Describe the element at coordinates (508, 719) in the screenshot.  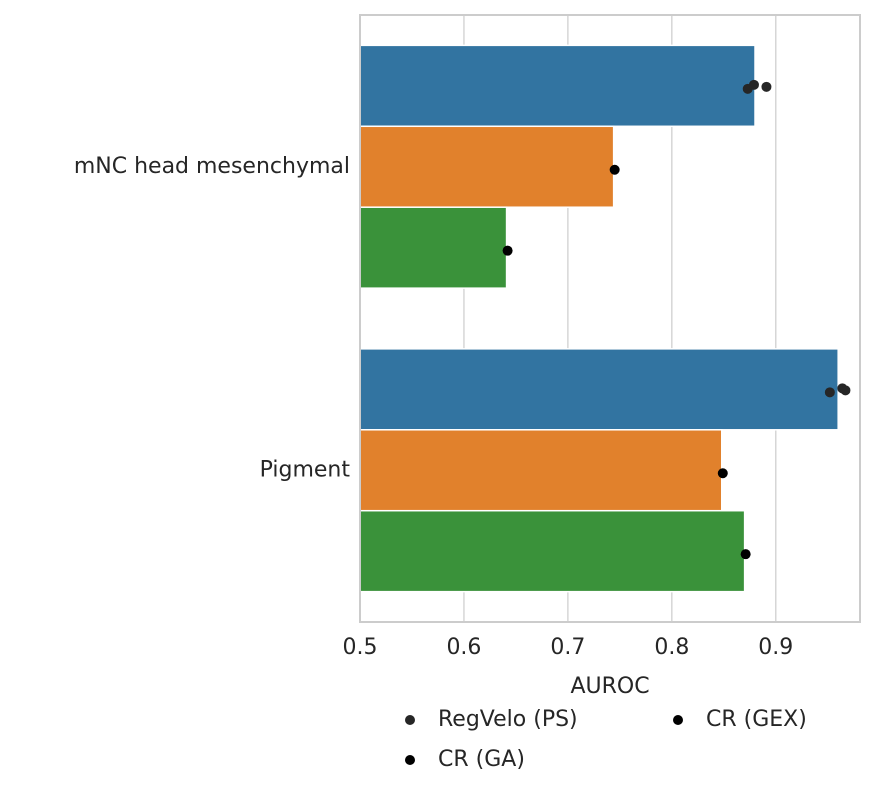
I see `legend-label: RegVelo (PS)` at that location.